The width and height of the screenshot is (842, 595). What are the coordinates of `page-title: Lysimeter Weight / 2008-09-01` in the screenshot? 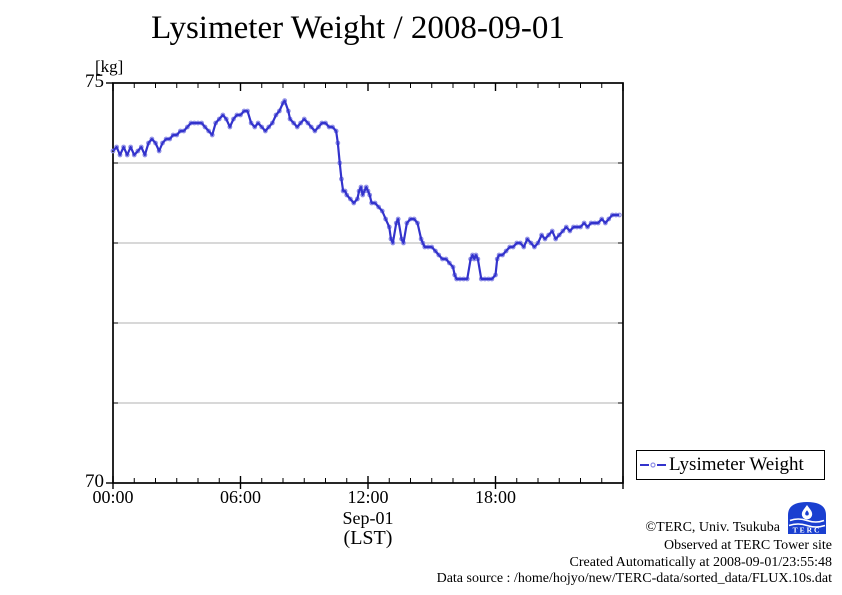 It's located at (358, 28).